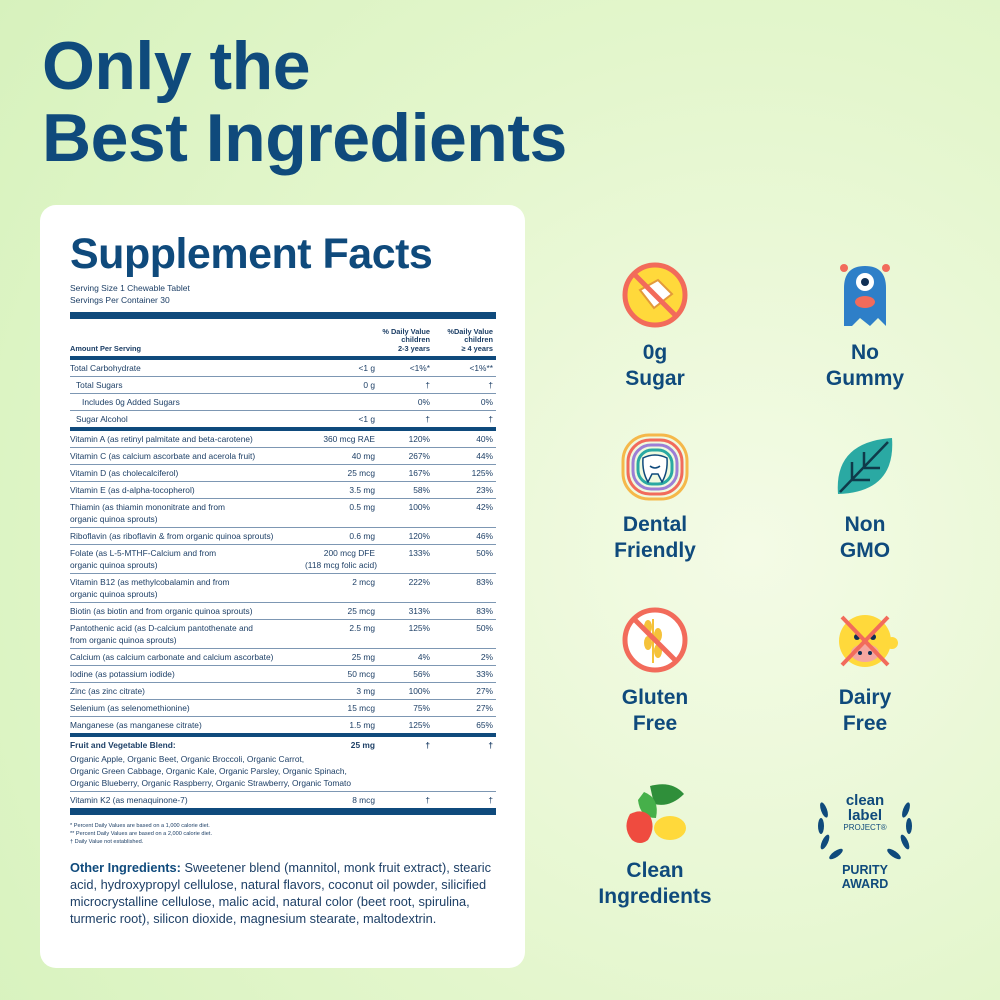  Describe the element at coordinates (484, 725) in the screenshot. I see `dv-text: 65%` at that location.